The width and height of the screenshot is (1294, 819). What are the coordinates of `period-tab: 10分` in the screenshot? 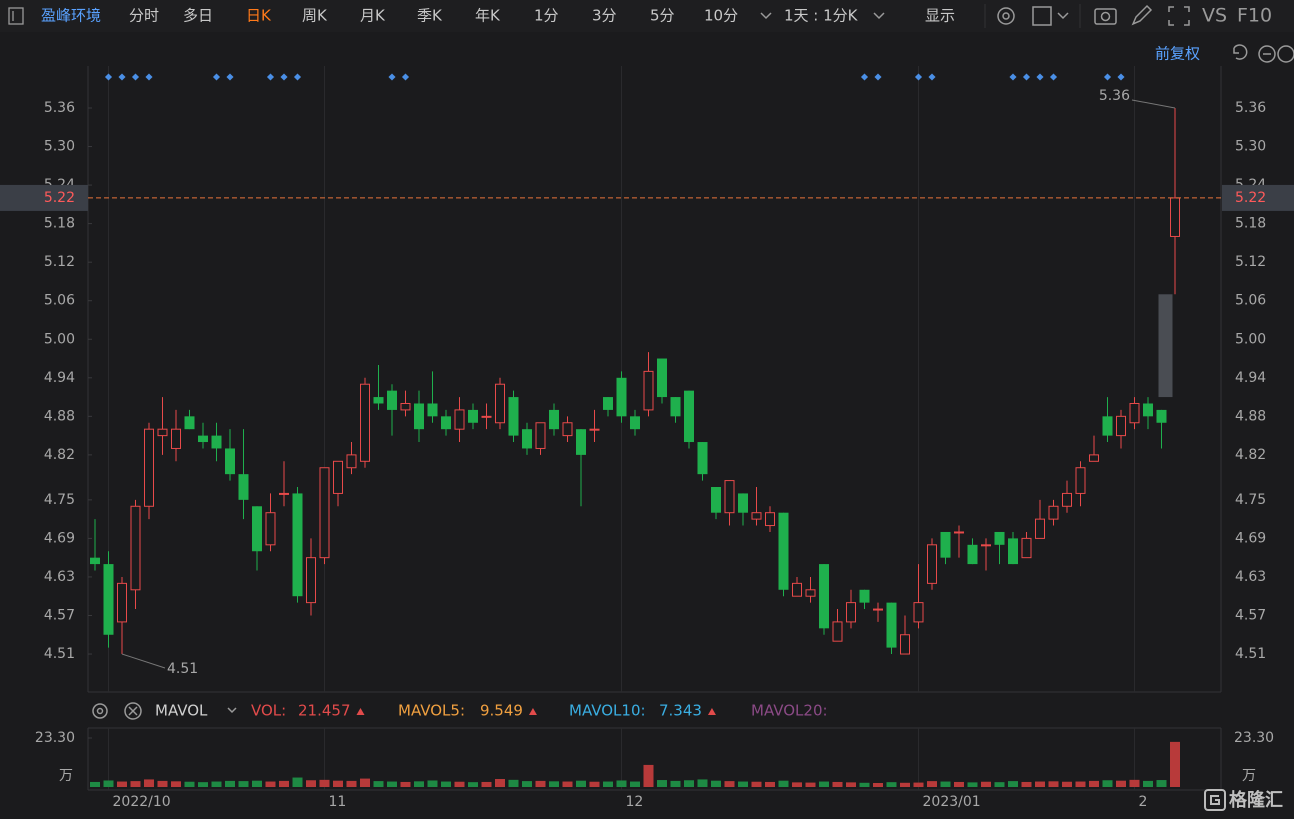 It's located at (721, 16).